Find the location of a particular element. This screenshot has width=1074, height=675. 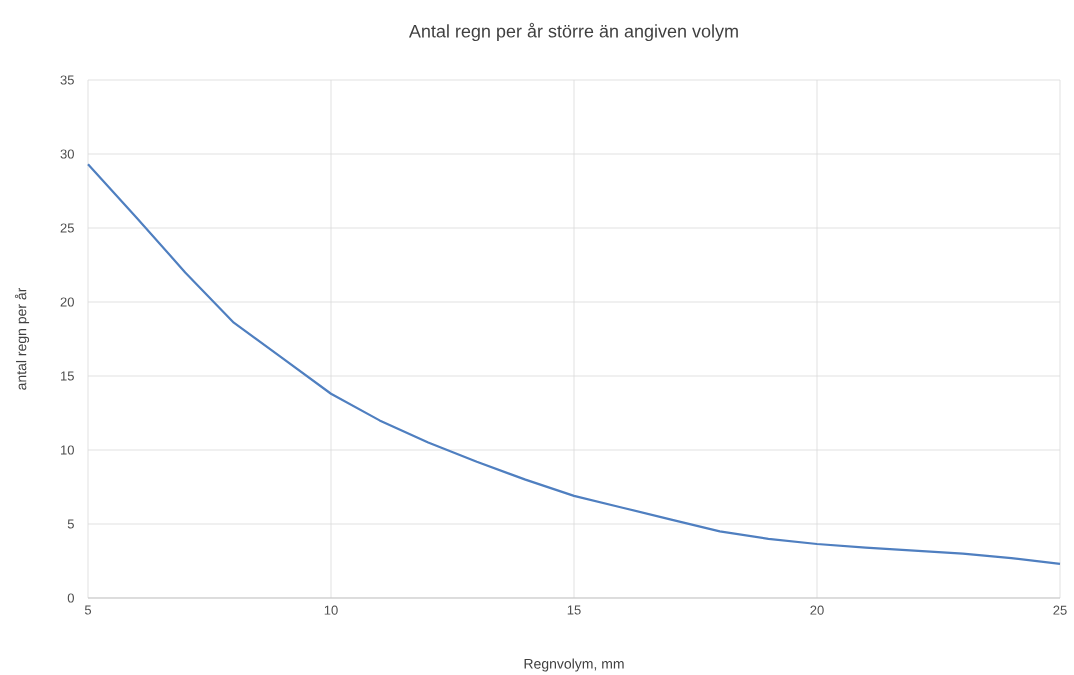

y-tick-label: 10 is located at coordinates (67, 450).